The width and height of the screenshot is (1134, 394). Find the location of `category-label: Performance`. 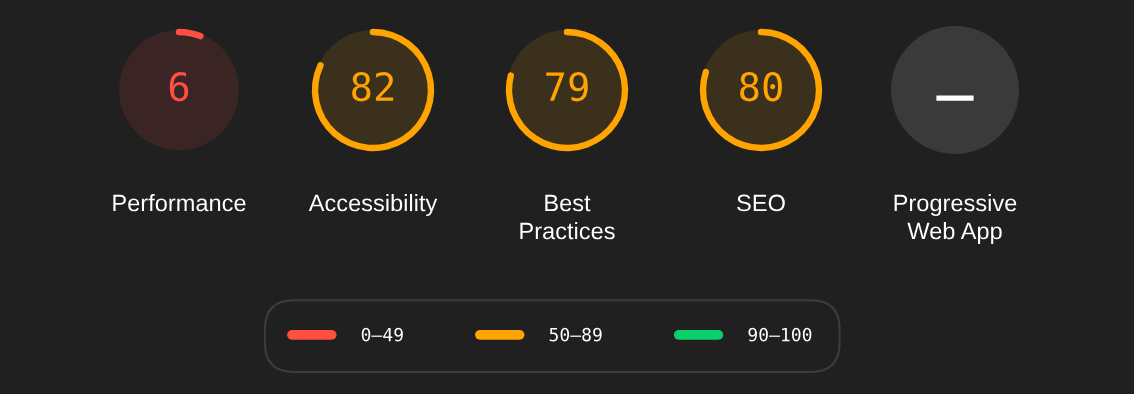

category-label: Performance is located at coordinates (179, 203).